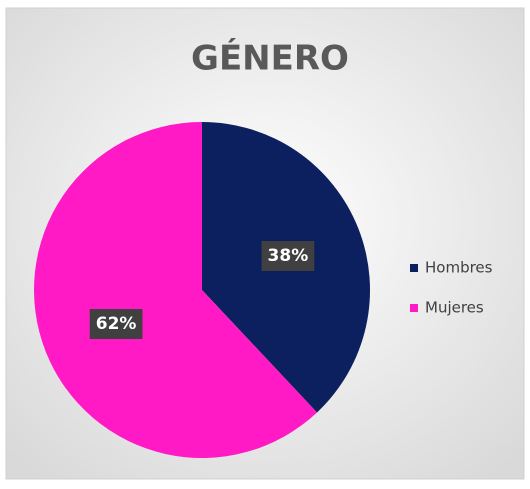 This screenshot has width=530, height=489. What do you see at coordinates (459, 268) in the screenshot?
I see `legend-label: Hombres` at bounding box center [459, 268].